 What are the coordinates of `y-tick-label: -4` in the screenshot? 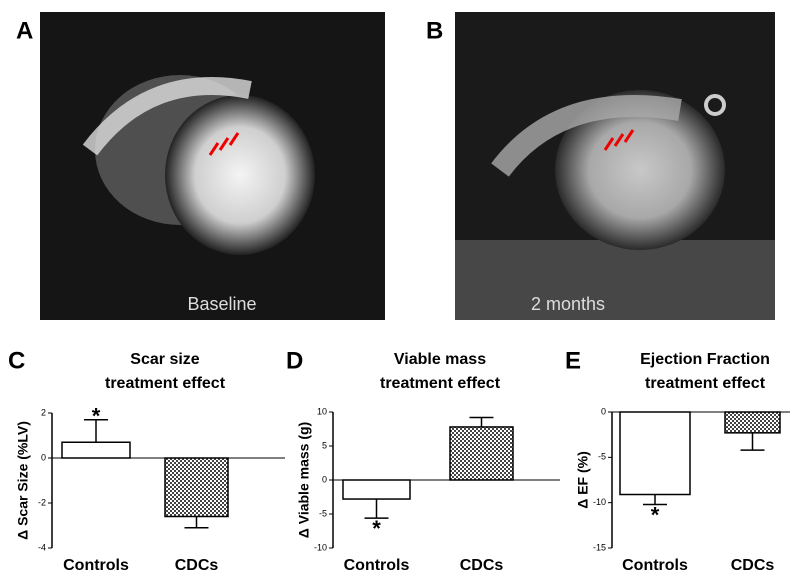 It's located at (42, 547).